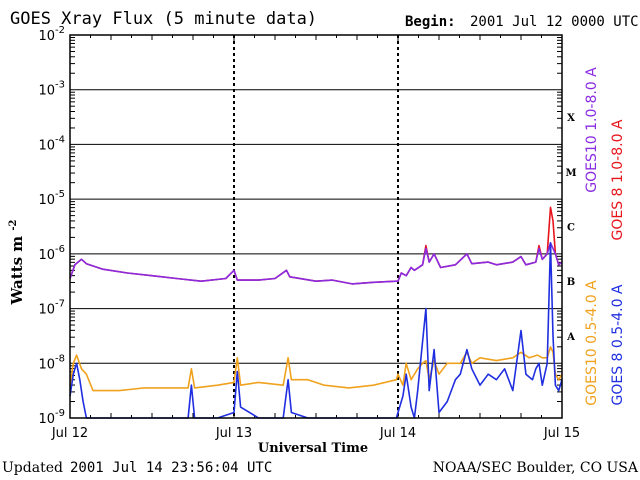 Image resolution: width=640 pixels, height=480 pixels. Describe the element at coordinates (592, 130) in the screenshot. I see `legend-entry-0: GOES10 1.0-8.0 A` at that location.